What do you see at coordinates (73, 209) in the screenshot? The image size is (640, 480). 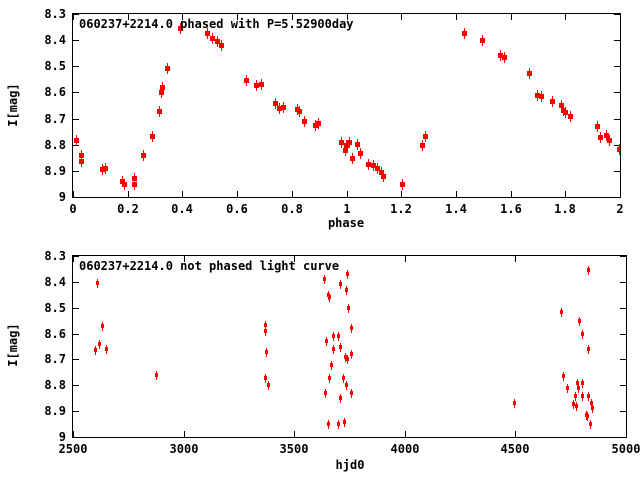 I see `x-tick-label: 0` at bounding box center [73, 209].